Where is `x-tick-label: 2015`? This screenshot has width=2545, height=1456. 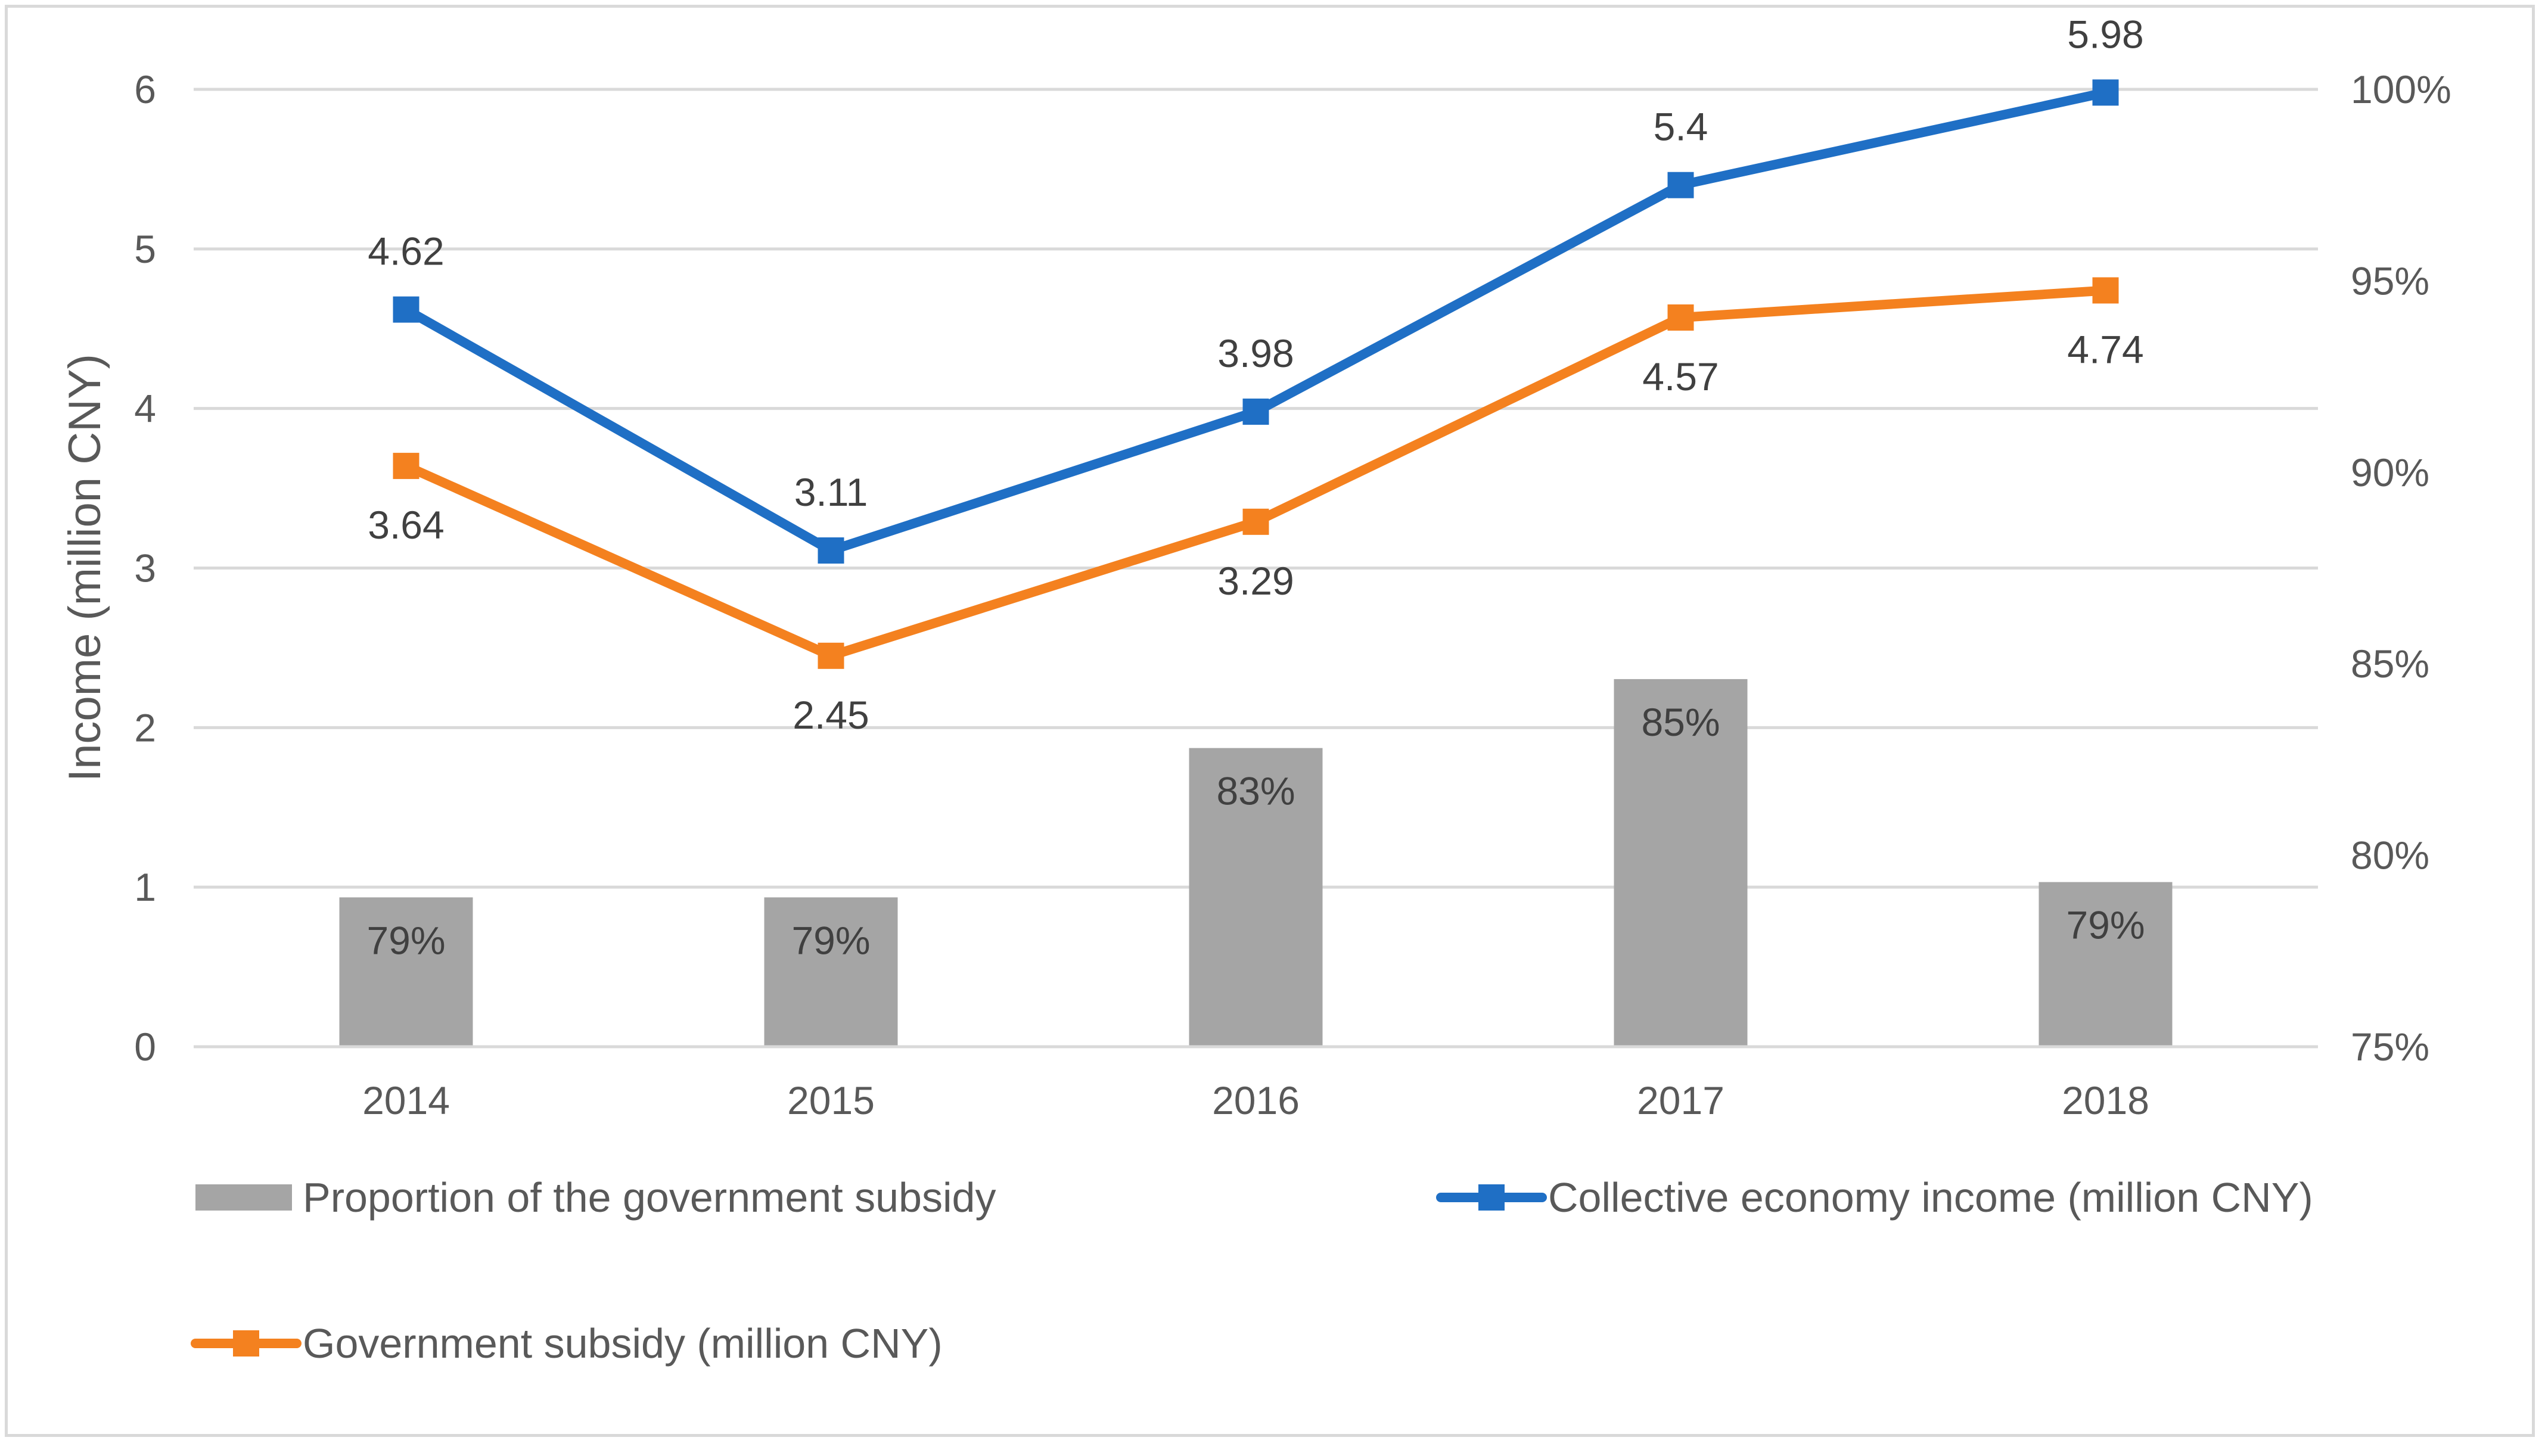 x-tick-label: 2015 is located at coordinates (831, 1100).